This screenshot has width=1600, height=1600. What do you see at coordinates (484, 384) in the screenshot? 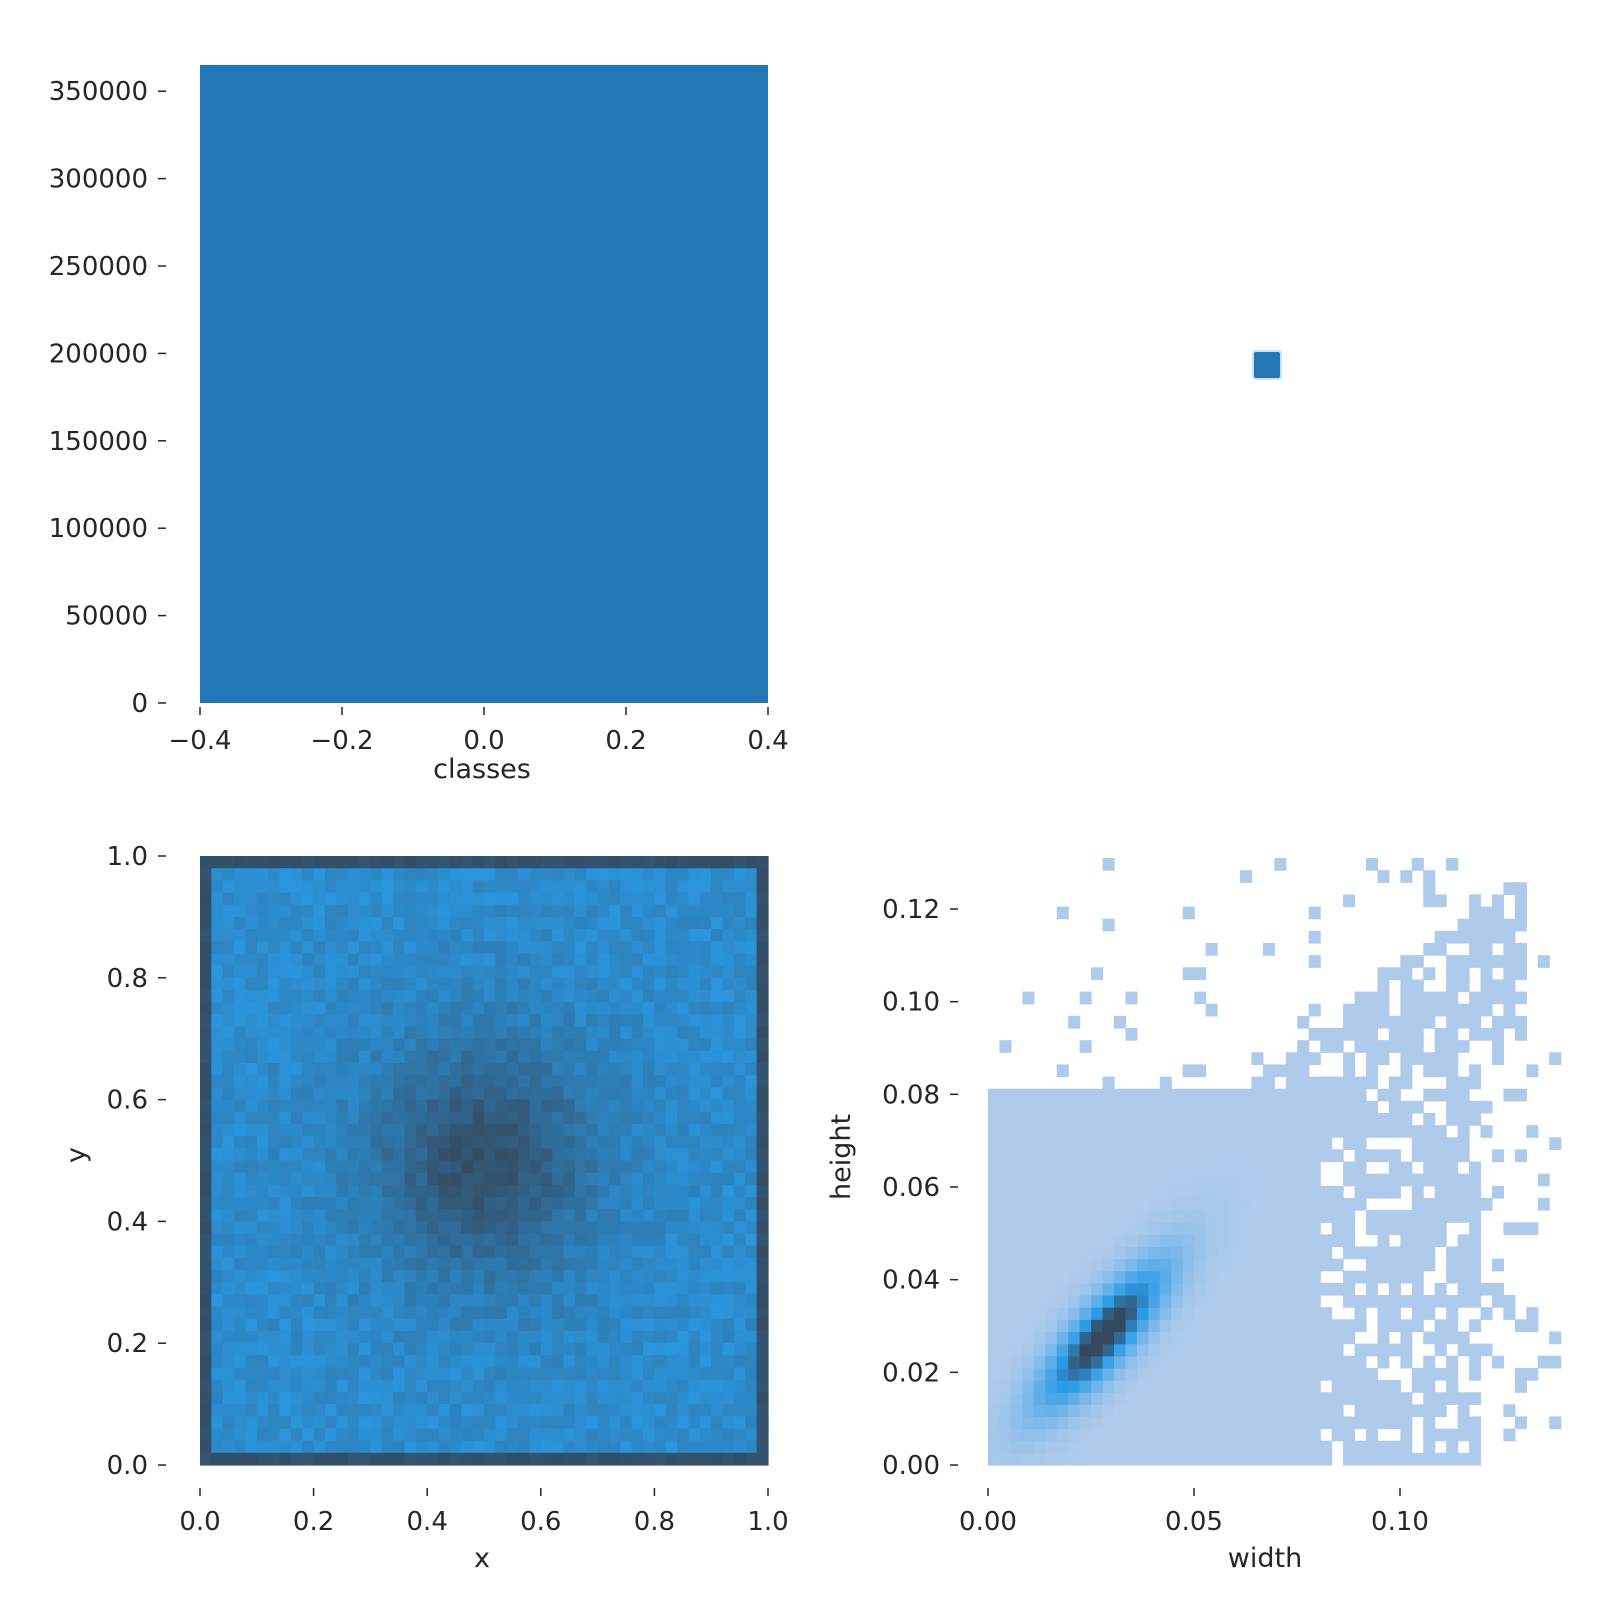
I see `classes-bar` at bounding box center [484, 384].